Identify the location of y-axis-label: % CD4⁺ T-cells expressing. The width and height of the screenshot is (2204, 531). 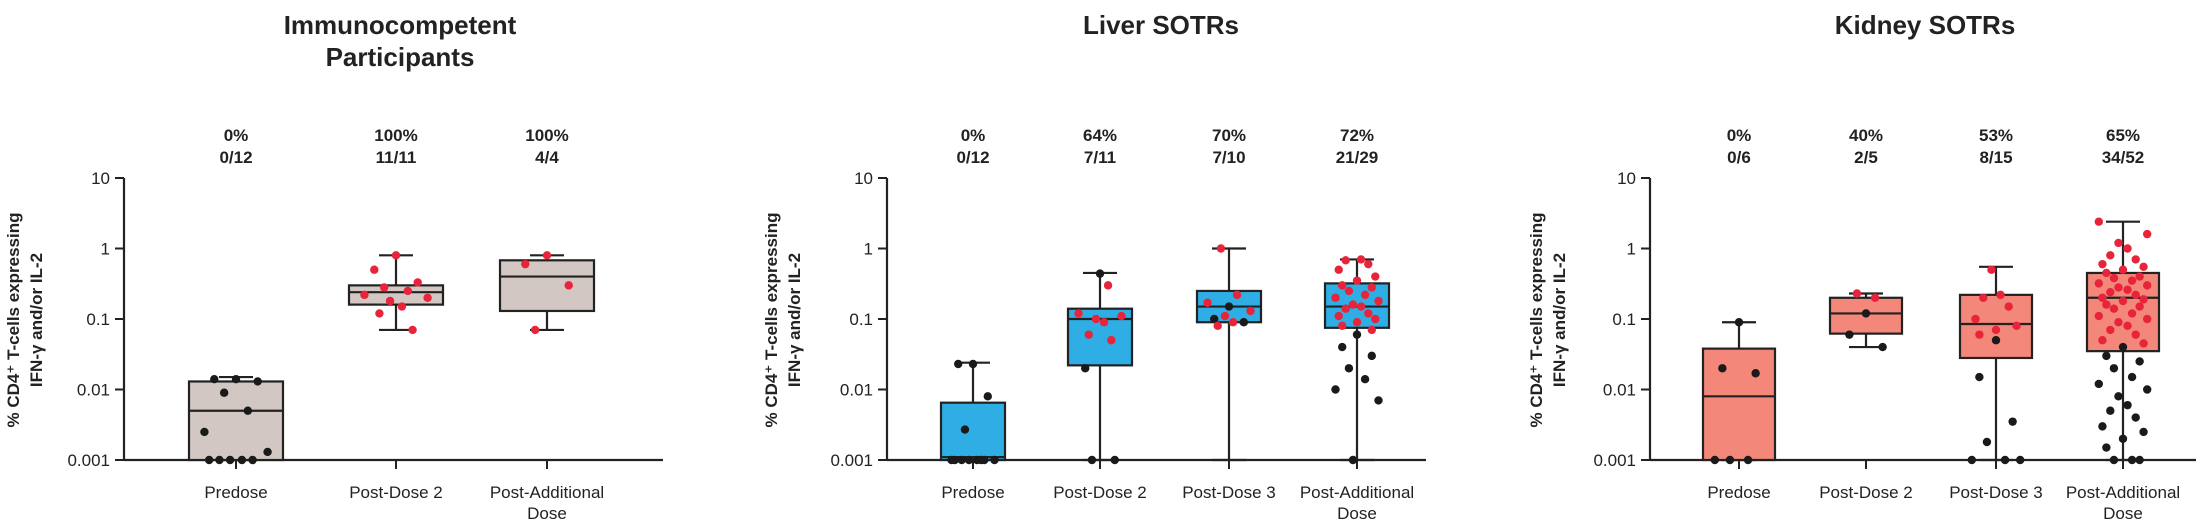
(771, 320).